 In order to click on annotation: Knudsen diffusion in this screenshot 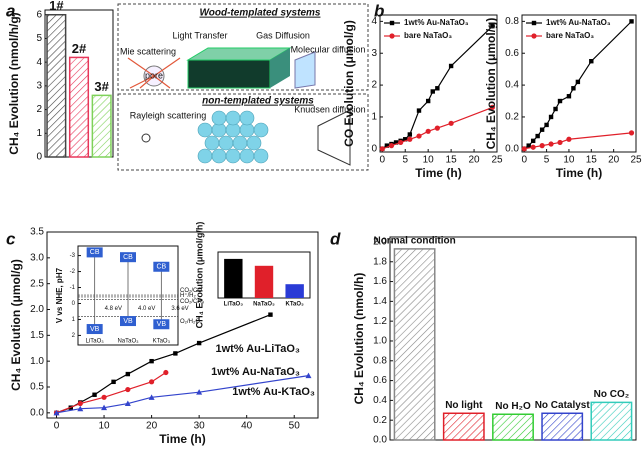, I will do `click(329, 109)`.